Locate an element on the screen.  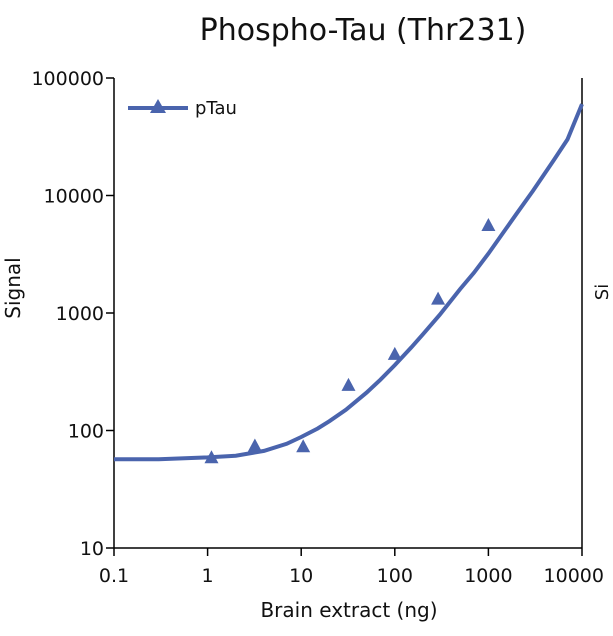
y-axis-ticks: 10 100 1000 10000 100000 is located at coordinates (72, 314).